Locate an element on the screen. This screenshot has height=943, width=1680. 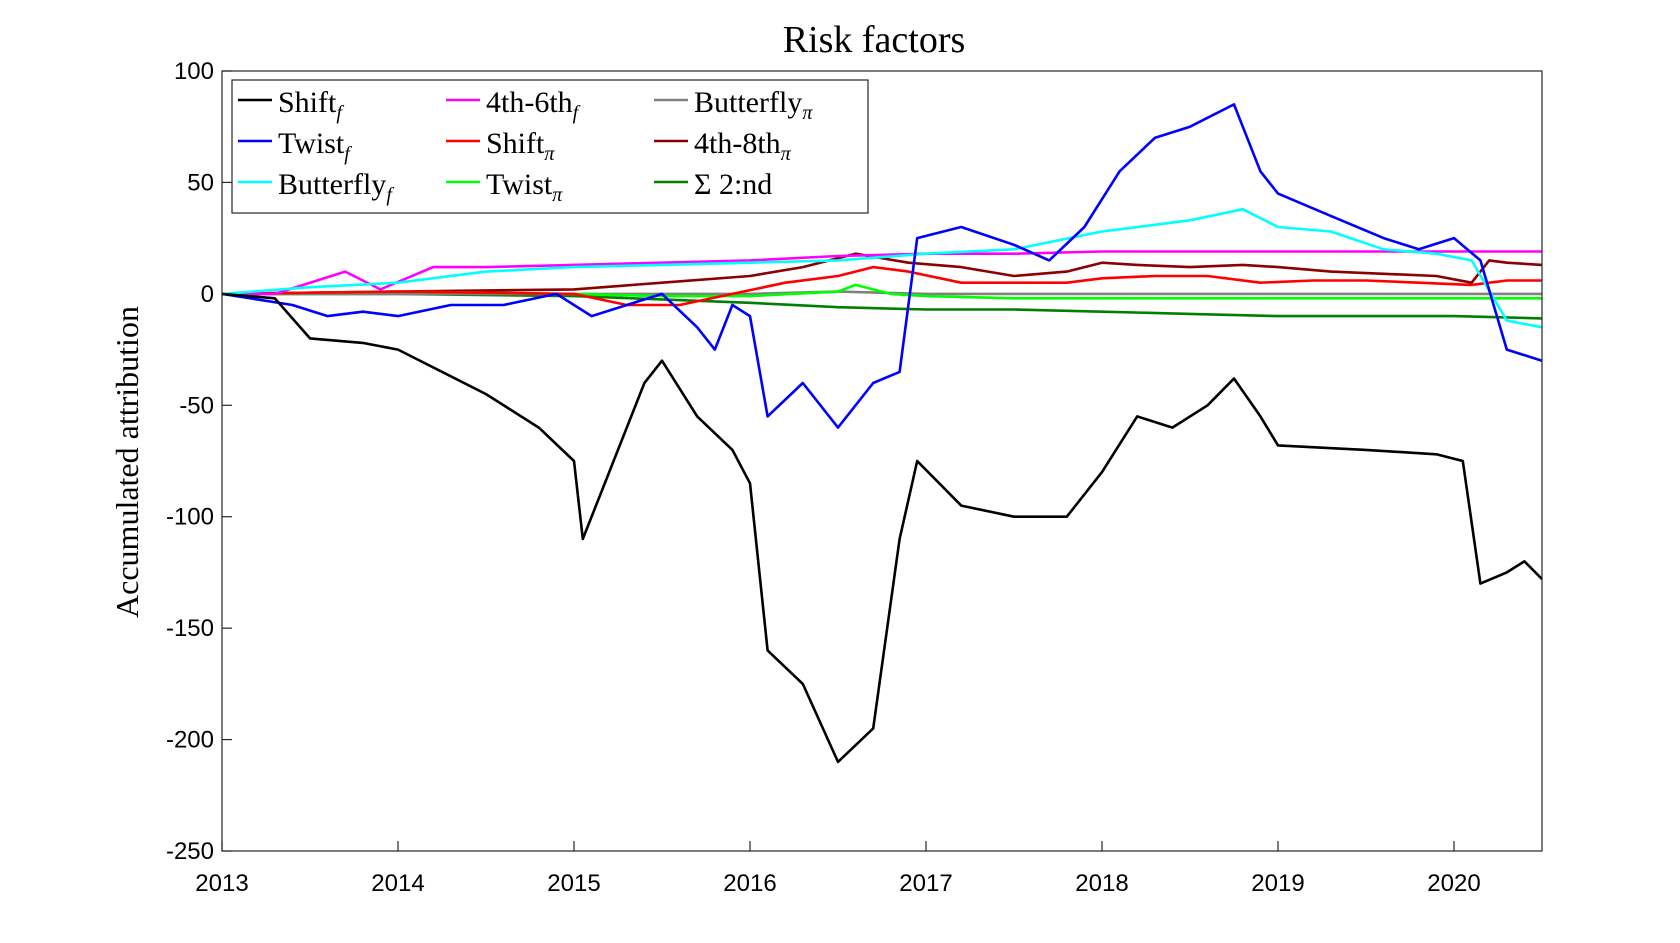
y-tick-label: -150 is located at coordinates (190, 628).